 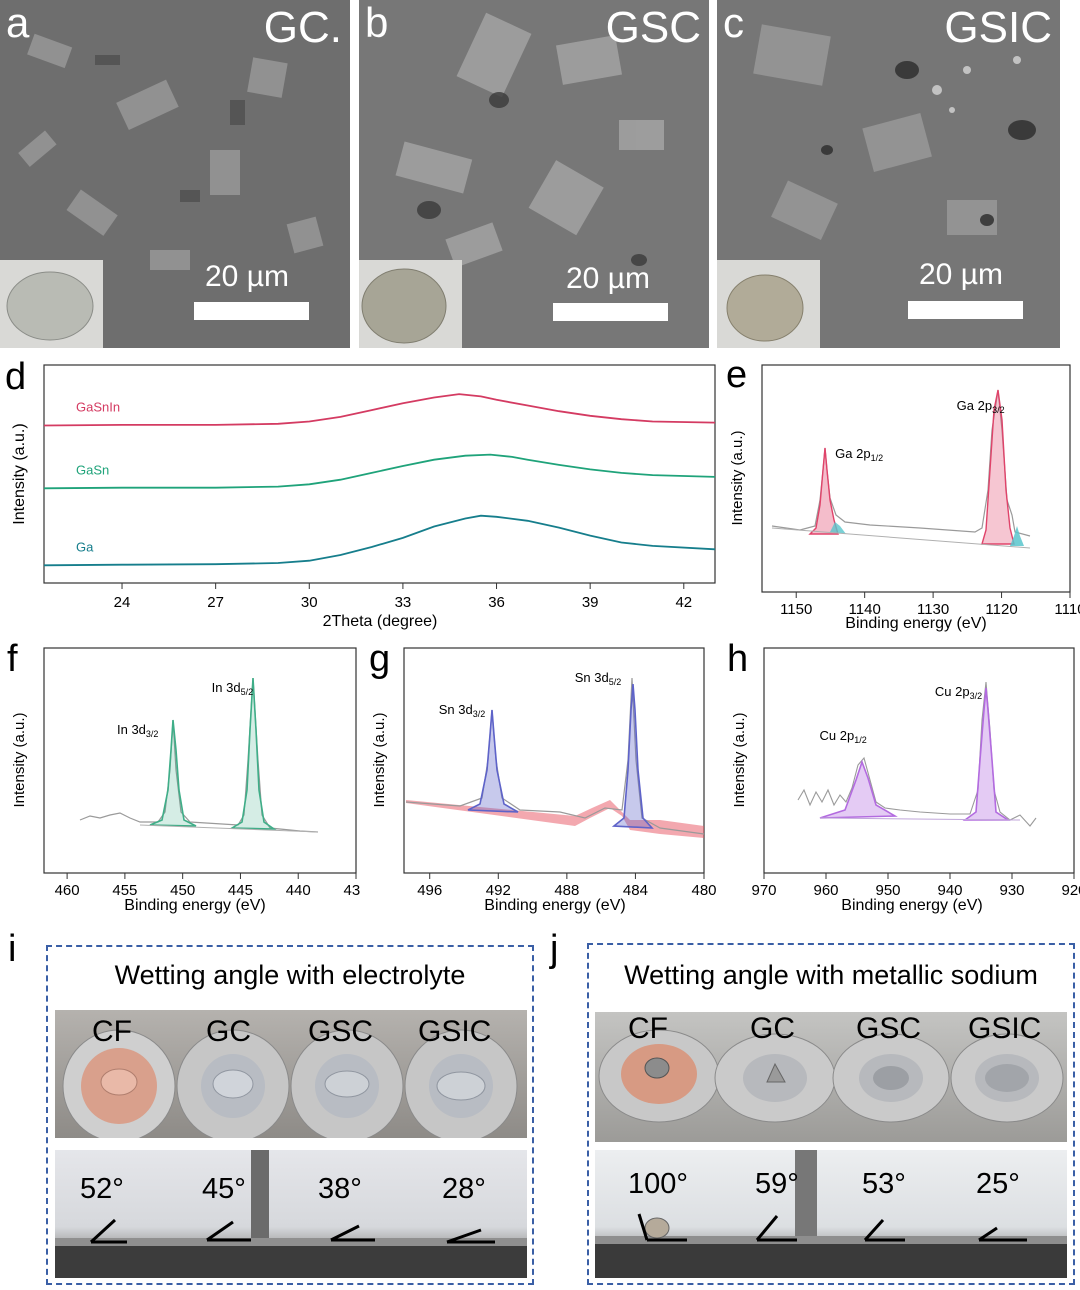 I want to click on sem-panel-a: a GC. 20 µm, so click(x=175, y=174).